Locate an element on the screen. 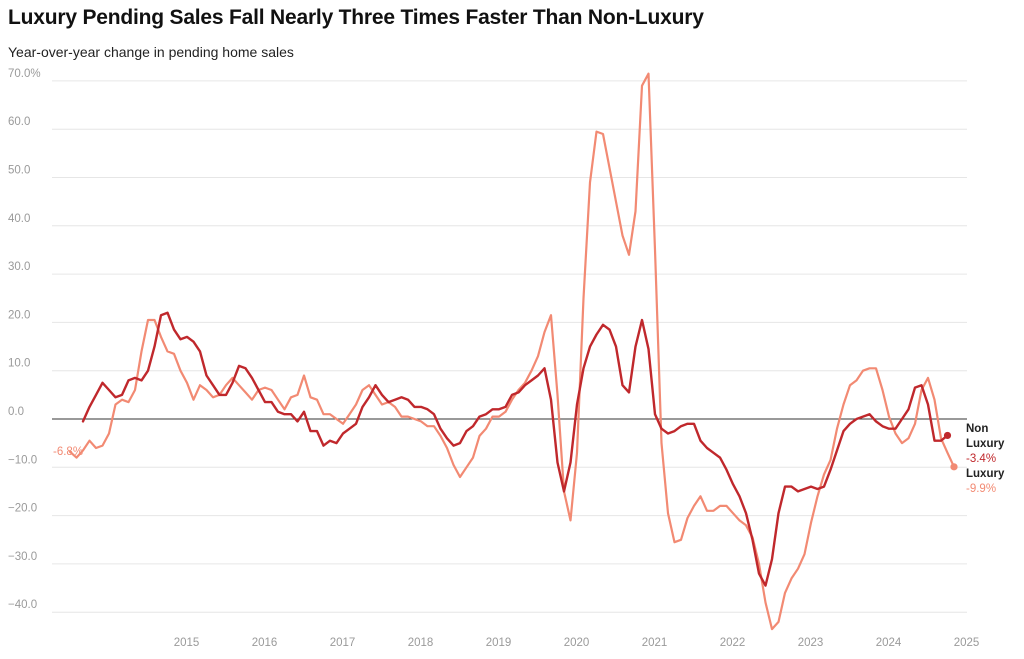  y-tick-label: 60.0 is located at coordinates (19, 122).